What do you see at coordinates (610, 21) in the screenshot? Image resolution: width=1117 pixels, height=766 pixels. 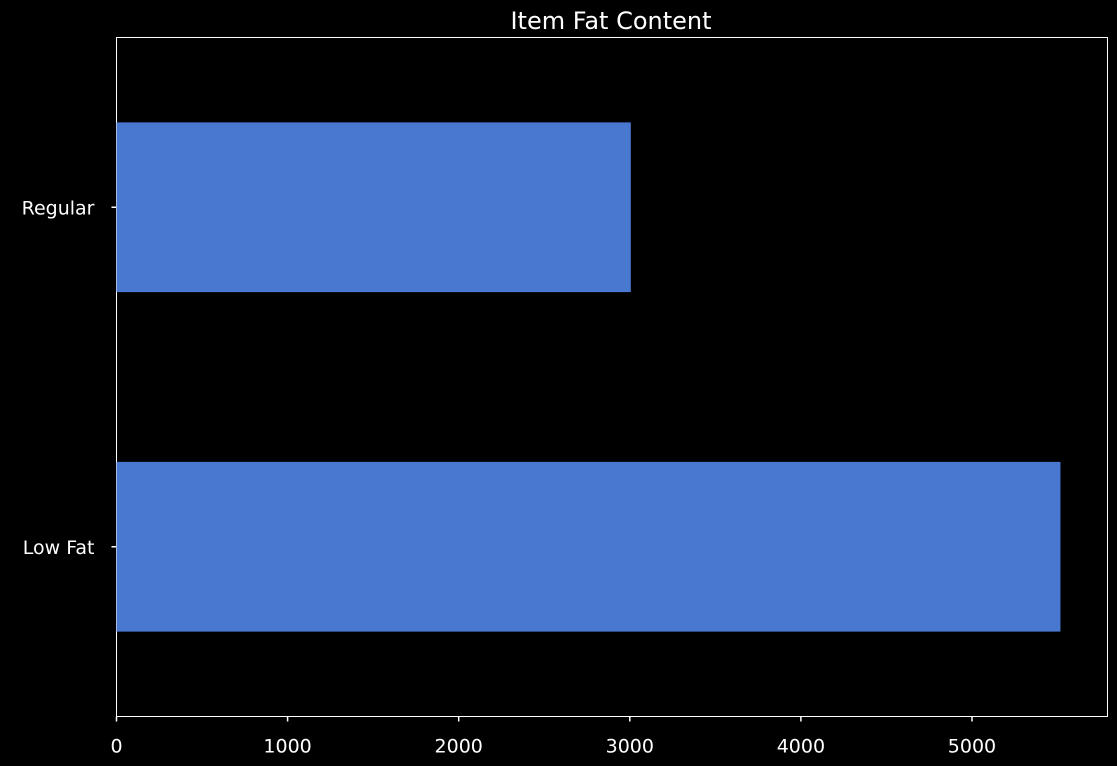 I see `chart-title: Item Fat Content` at bounding box center [610, 21].